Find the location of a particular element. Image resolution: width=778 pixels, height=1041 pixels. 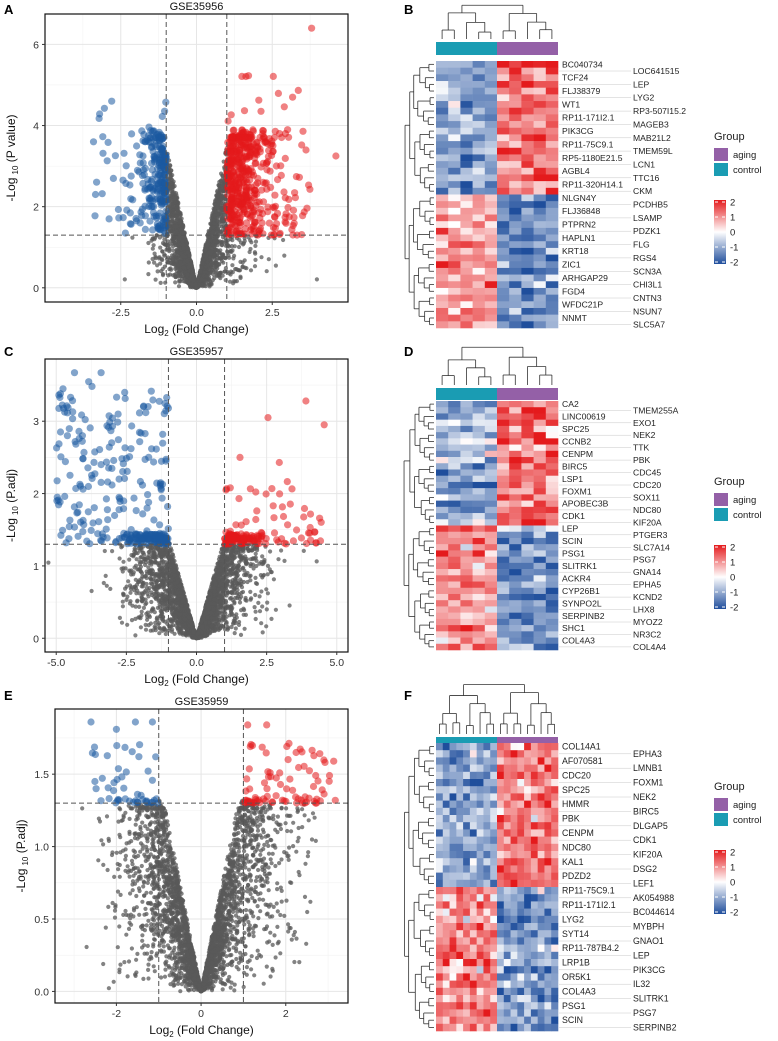

y-tick-label: 2 is located at coordinates (36, 208).